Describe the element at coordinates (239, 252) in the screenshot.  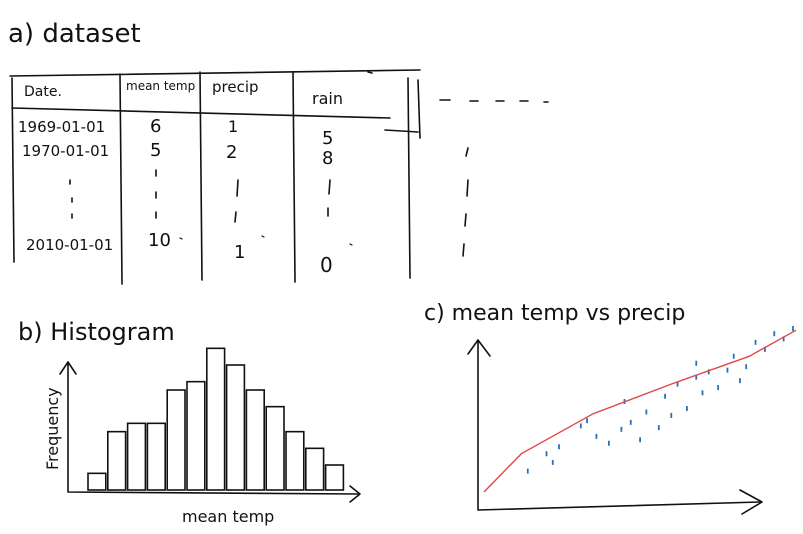
I see `row-3-precip: 1` at that location.